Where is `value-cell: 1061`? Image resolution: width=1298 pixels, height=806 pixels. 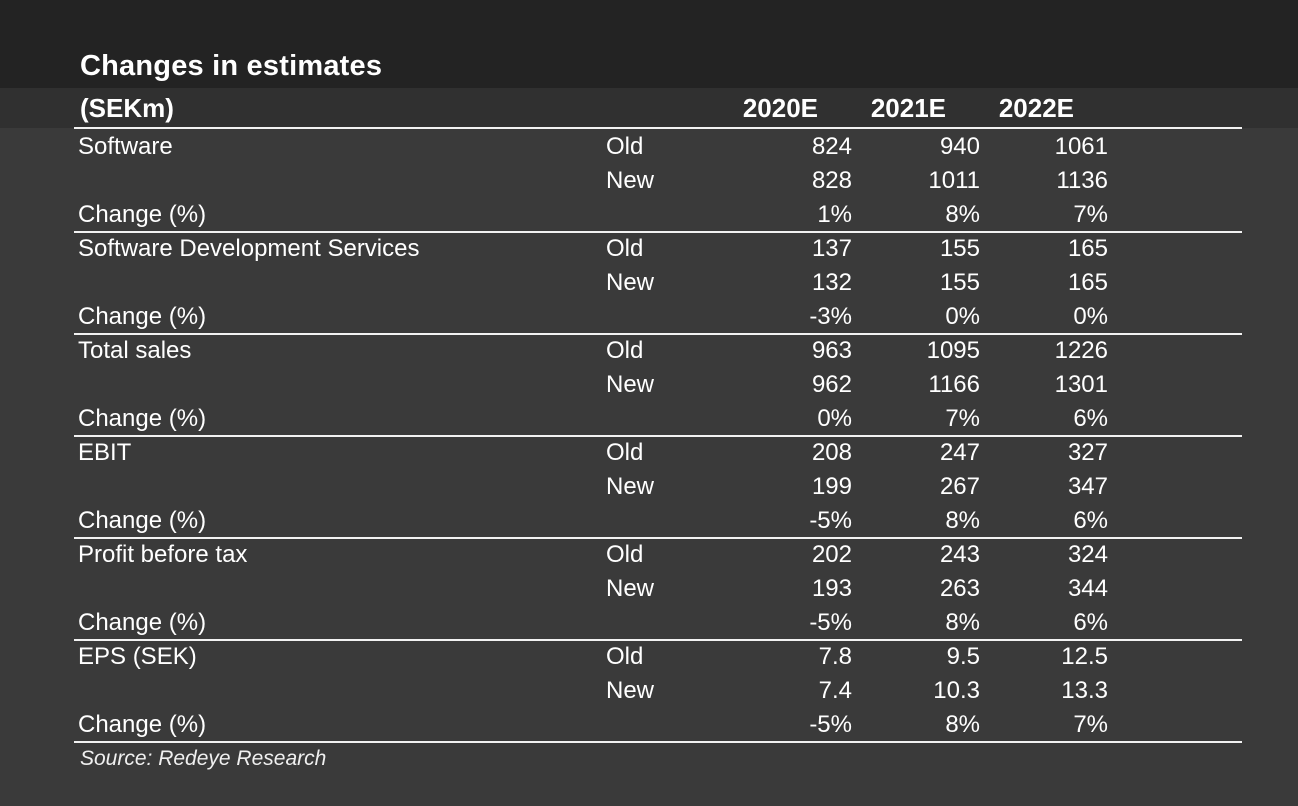
value-cell: 1061 is located at coordinates (1081, 146).